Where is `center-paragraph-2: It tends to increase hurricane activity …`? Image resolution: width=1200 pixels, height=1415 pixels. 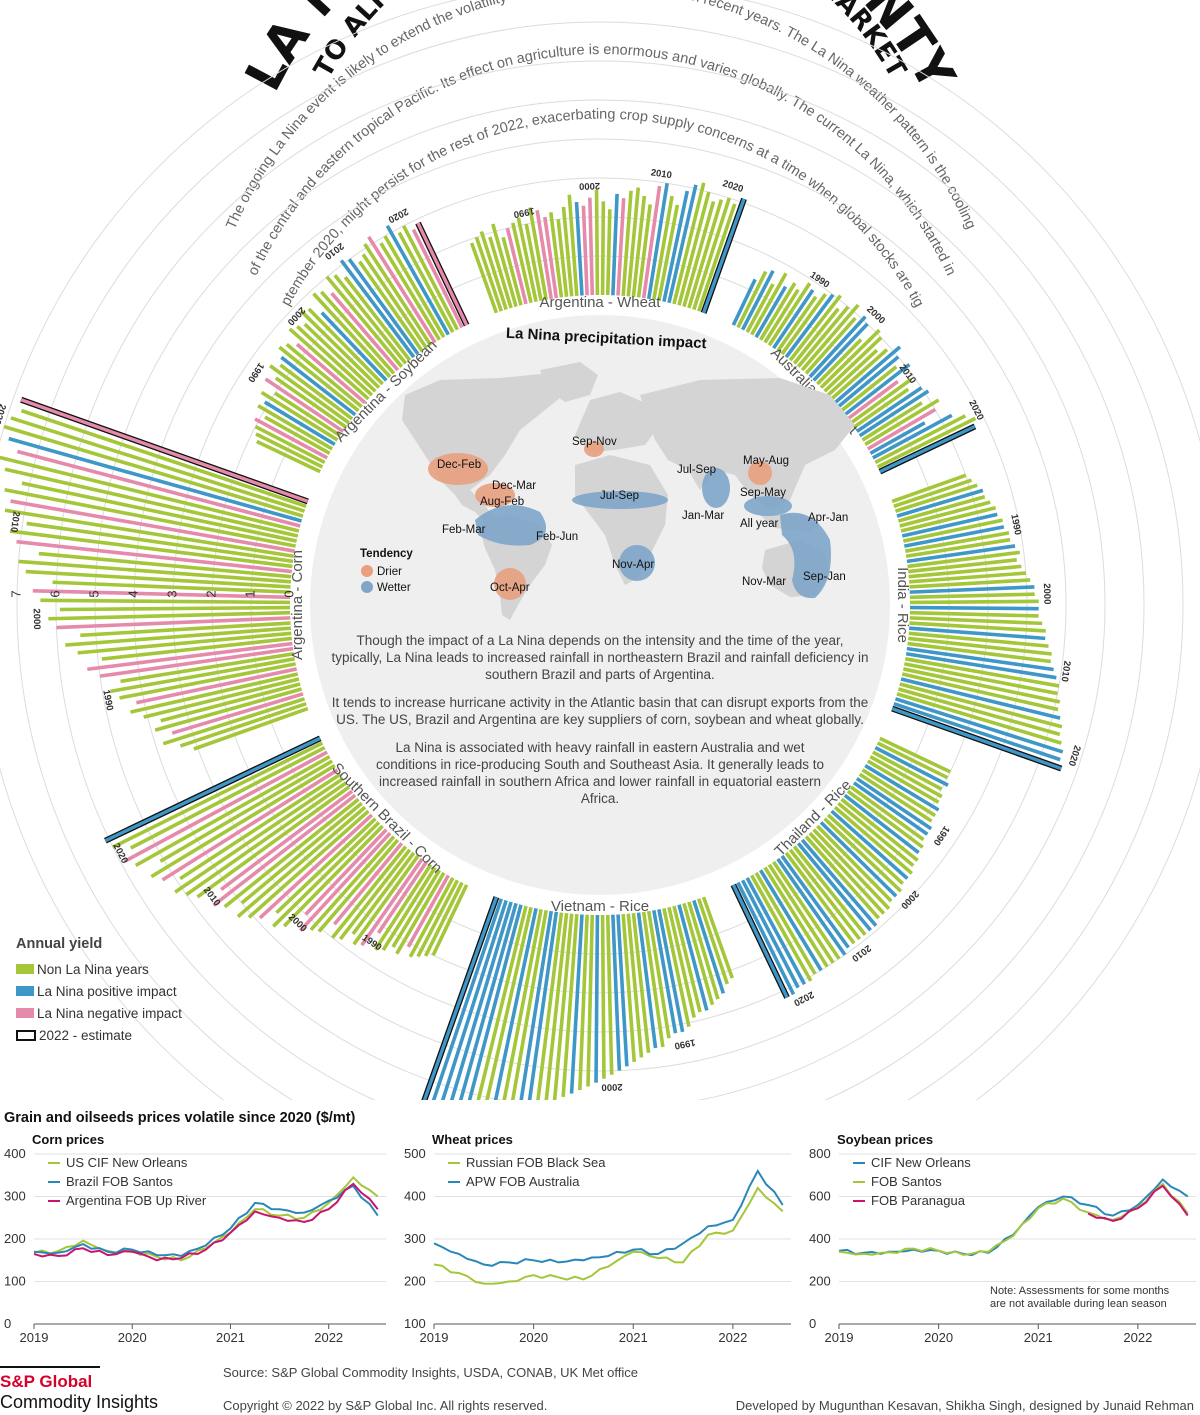
center-paragraph-2: It tends to increase hurricane activity … is located at coordinates (600, 711).